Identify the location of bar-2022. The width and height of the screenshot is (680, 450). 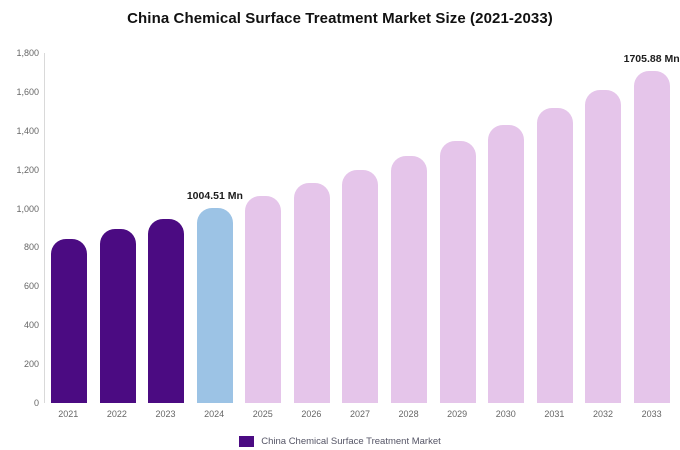
(117, 316).